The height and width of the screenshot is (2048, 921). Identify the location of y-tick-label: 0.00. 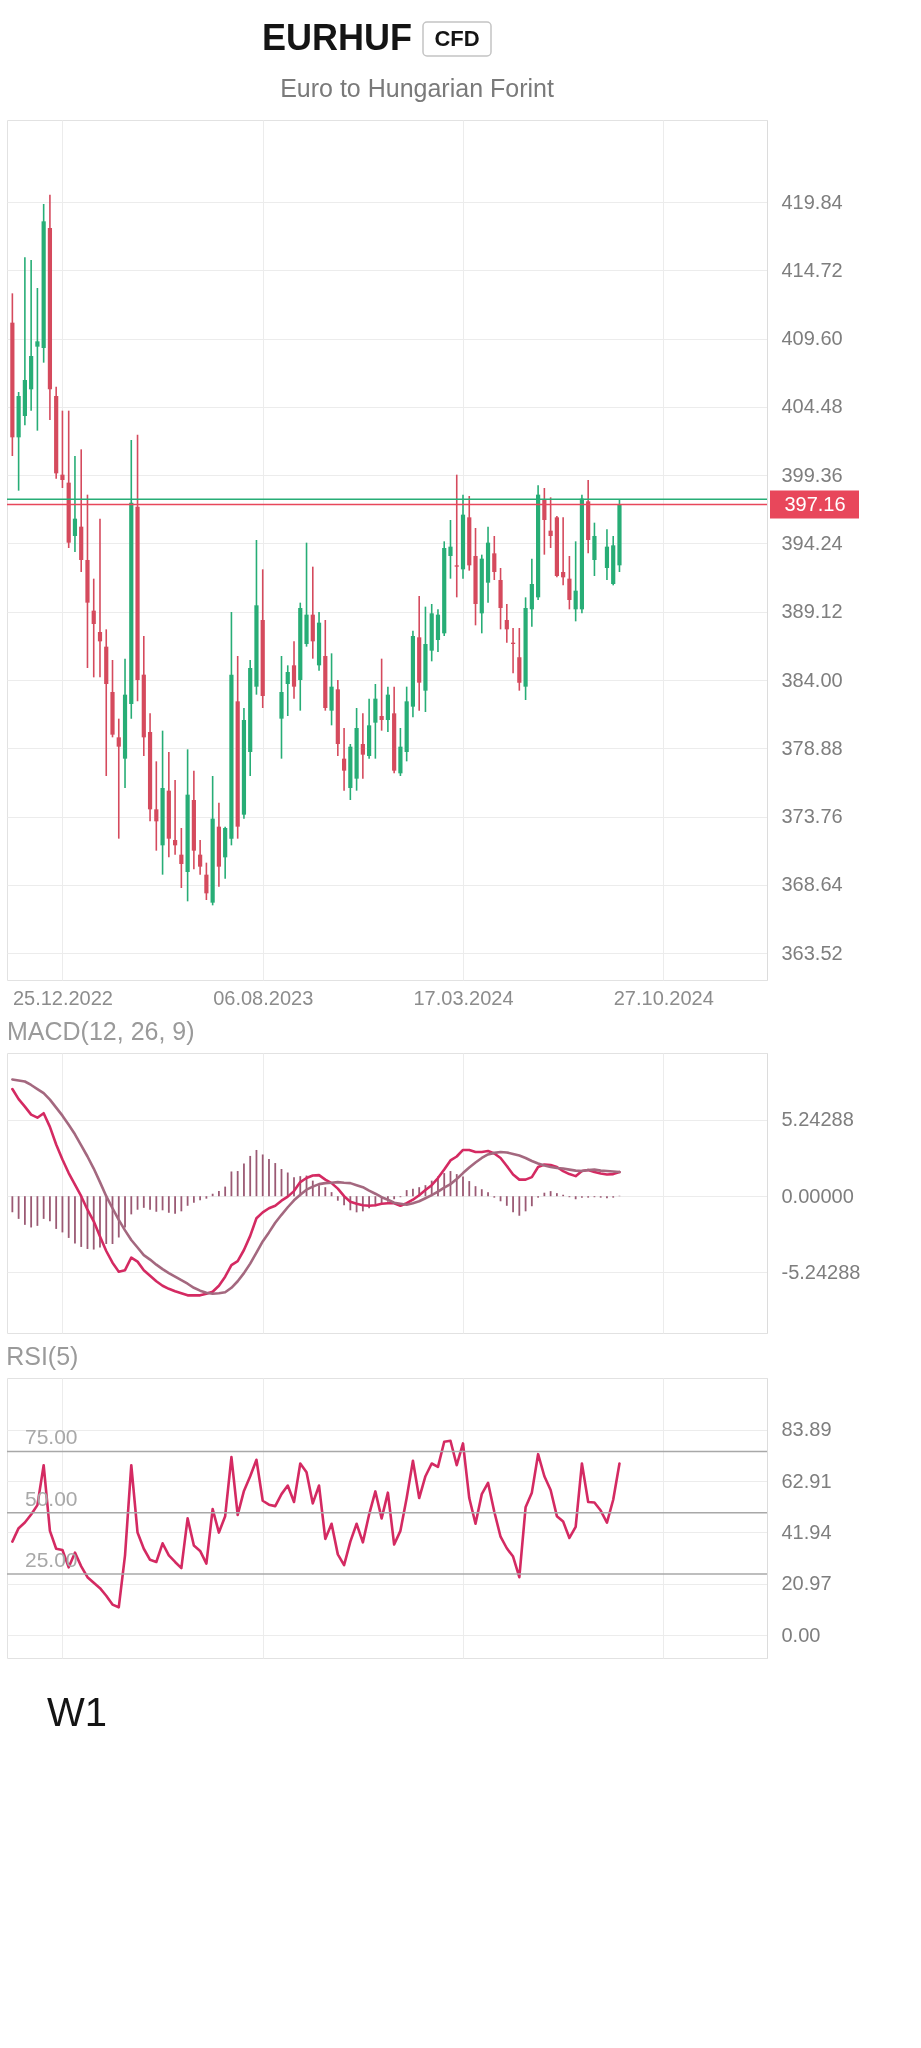
(801, 1634).